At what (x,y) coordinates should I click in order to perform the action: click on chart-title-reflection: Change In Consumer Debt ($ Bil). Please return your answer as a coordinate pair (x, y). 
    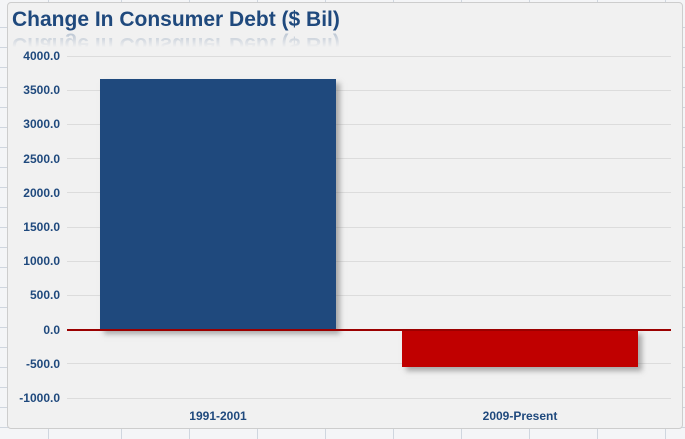
    Looking at the image, I should click on (292, 40).